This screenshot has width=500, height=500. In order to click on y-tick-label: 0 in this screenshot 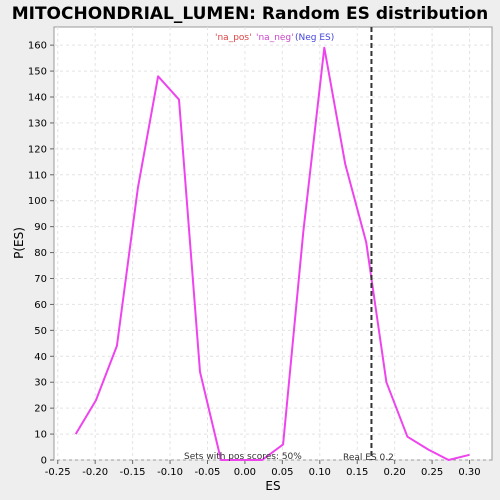, I will do `click(44, 461)`.